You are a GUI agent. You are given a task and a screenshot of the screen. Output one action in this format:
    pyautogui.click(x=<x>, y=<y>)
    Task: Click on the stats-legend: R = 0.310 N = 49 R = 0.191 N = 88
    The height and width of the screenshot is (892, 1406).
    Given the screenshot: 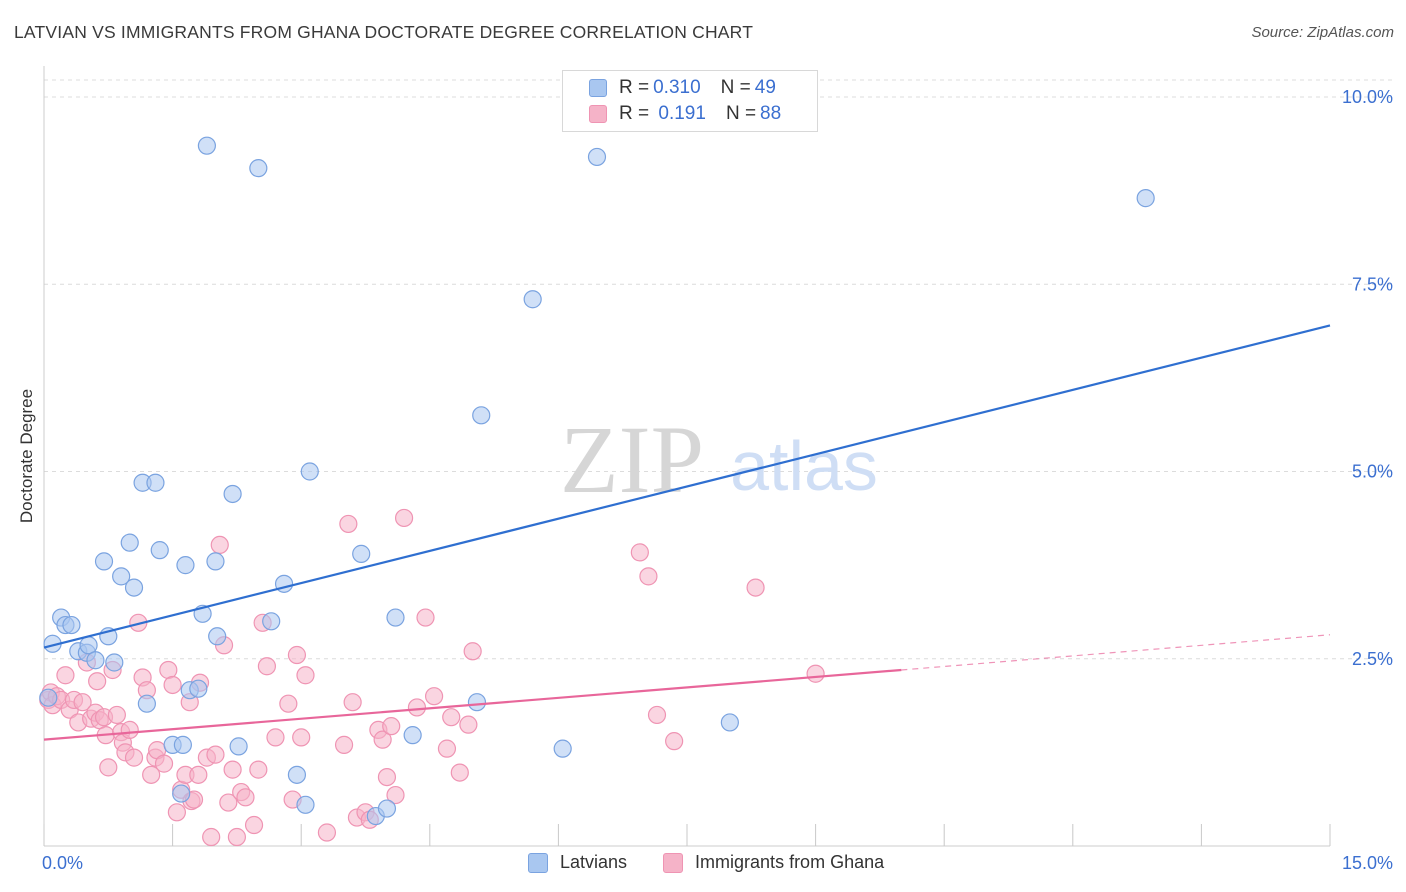 What is the action you would take?
    pyautogui.click(x=690, y=101)
    